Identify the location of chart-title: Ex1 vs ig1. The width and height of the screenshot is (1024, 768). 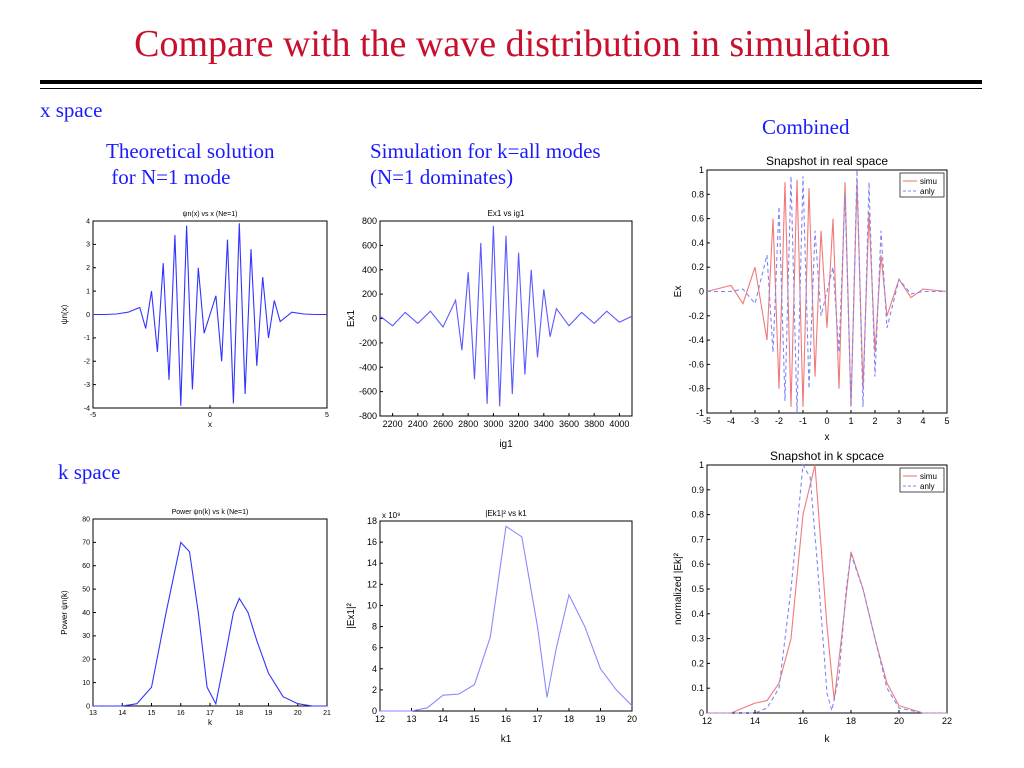
(506, 213).